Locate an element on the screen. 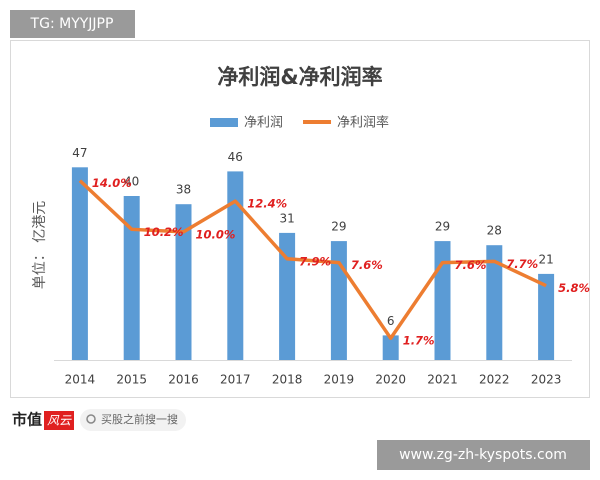  x-tick-label: 2020 is located at coordinates (390, 380).